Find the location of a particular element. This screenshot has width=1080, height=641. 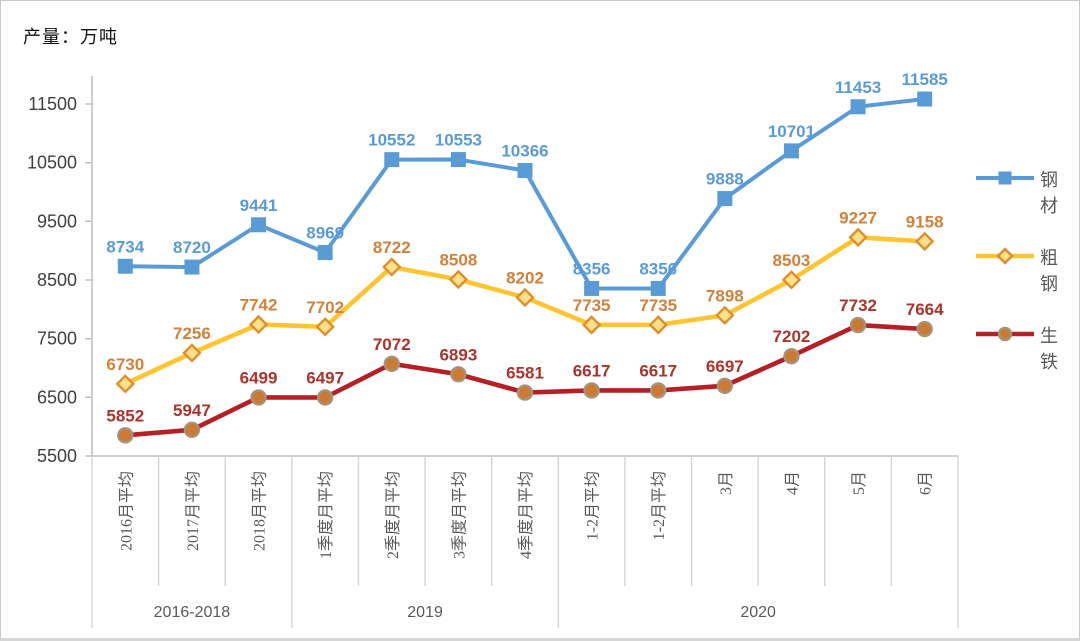

data-label-钢材: 11453 is located at coordinates (858, 87).